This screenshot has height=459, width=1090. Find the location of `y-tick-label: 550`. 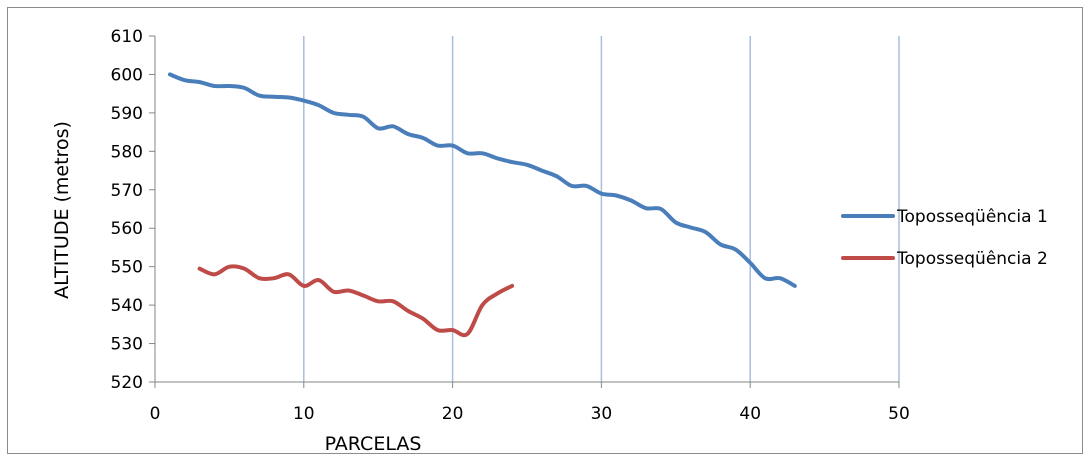

y-tick-label: 550 is located at coordinates (127, 268).